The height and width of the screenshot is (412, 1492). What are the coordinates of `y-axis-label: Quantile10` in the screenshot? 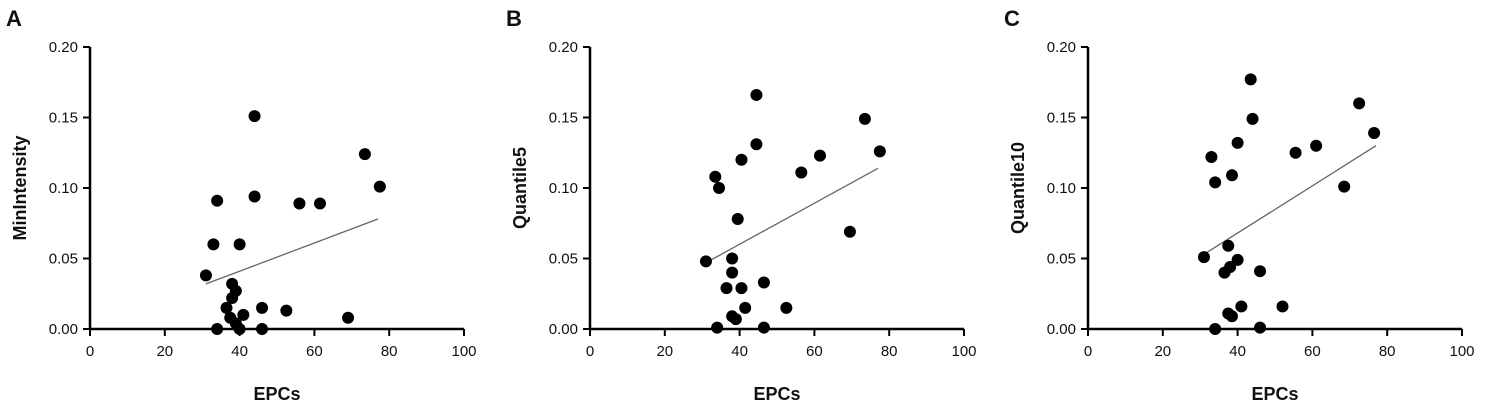 It's located at (1018, 188).